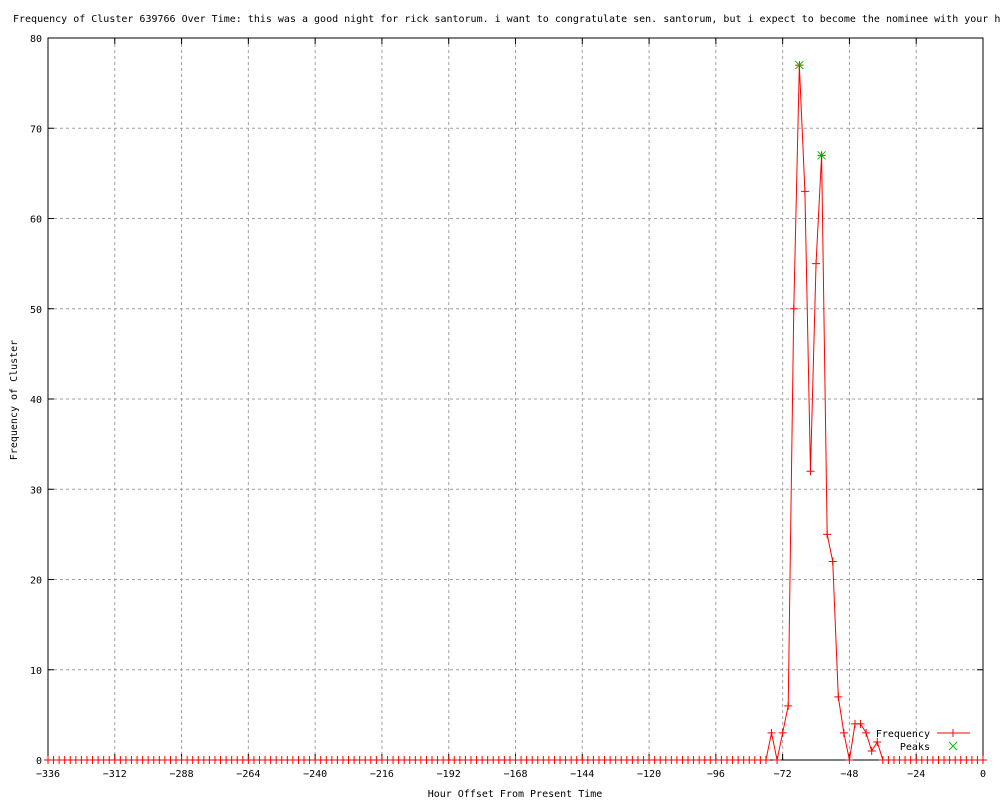 Image resolution: width=1000 pixels, height=800 pixels. I want to click on y-tick-label: 40, so click(36, 400).